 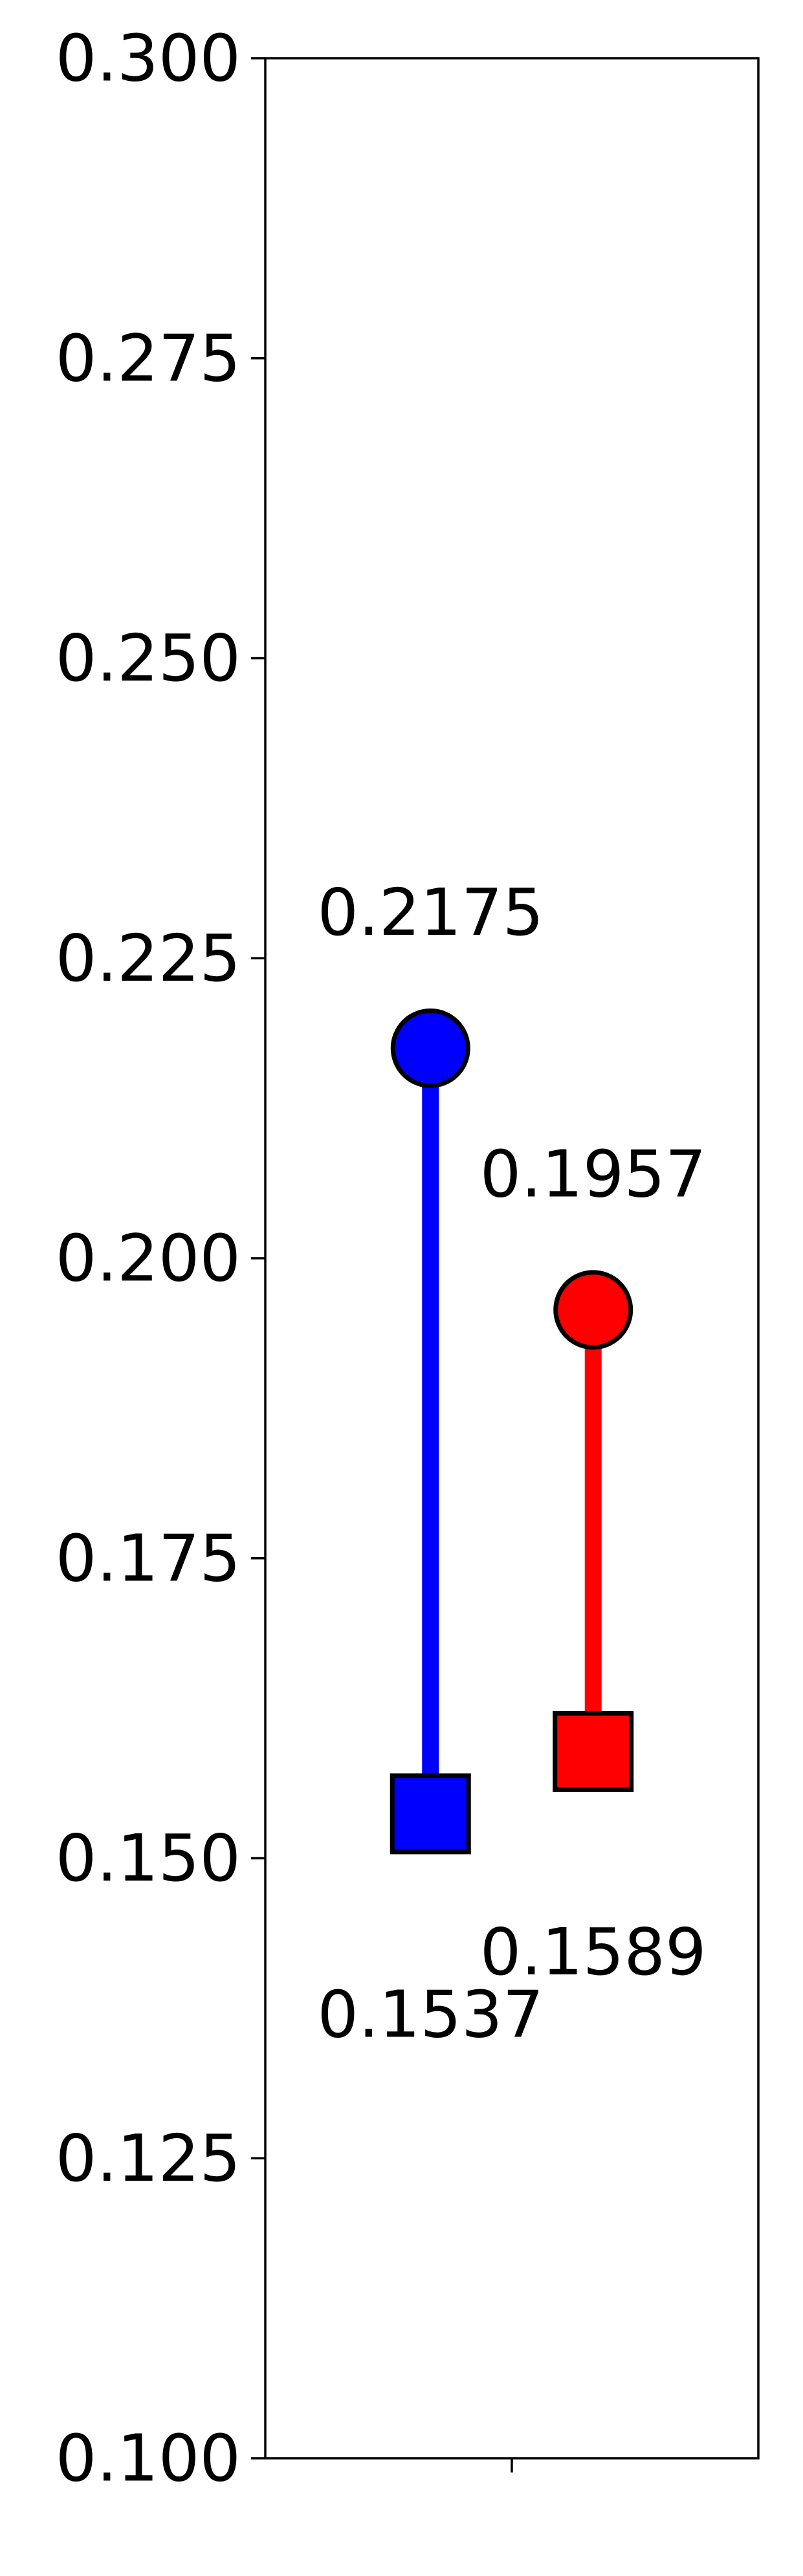 What do you see at coordinates (593, 1174) in the screenshot?
I see `start-value-label: 0.1957` at bounding box center [593, 1174].